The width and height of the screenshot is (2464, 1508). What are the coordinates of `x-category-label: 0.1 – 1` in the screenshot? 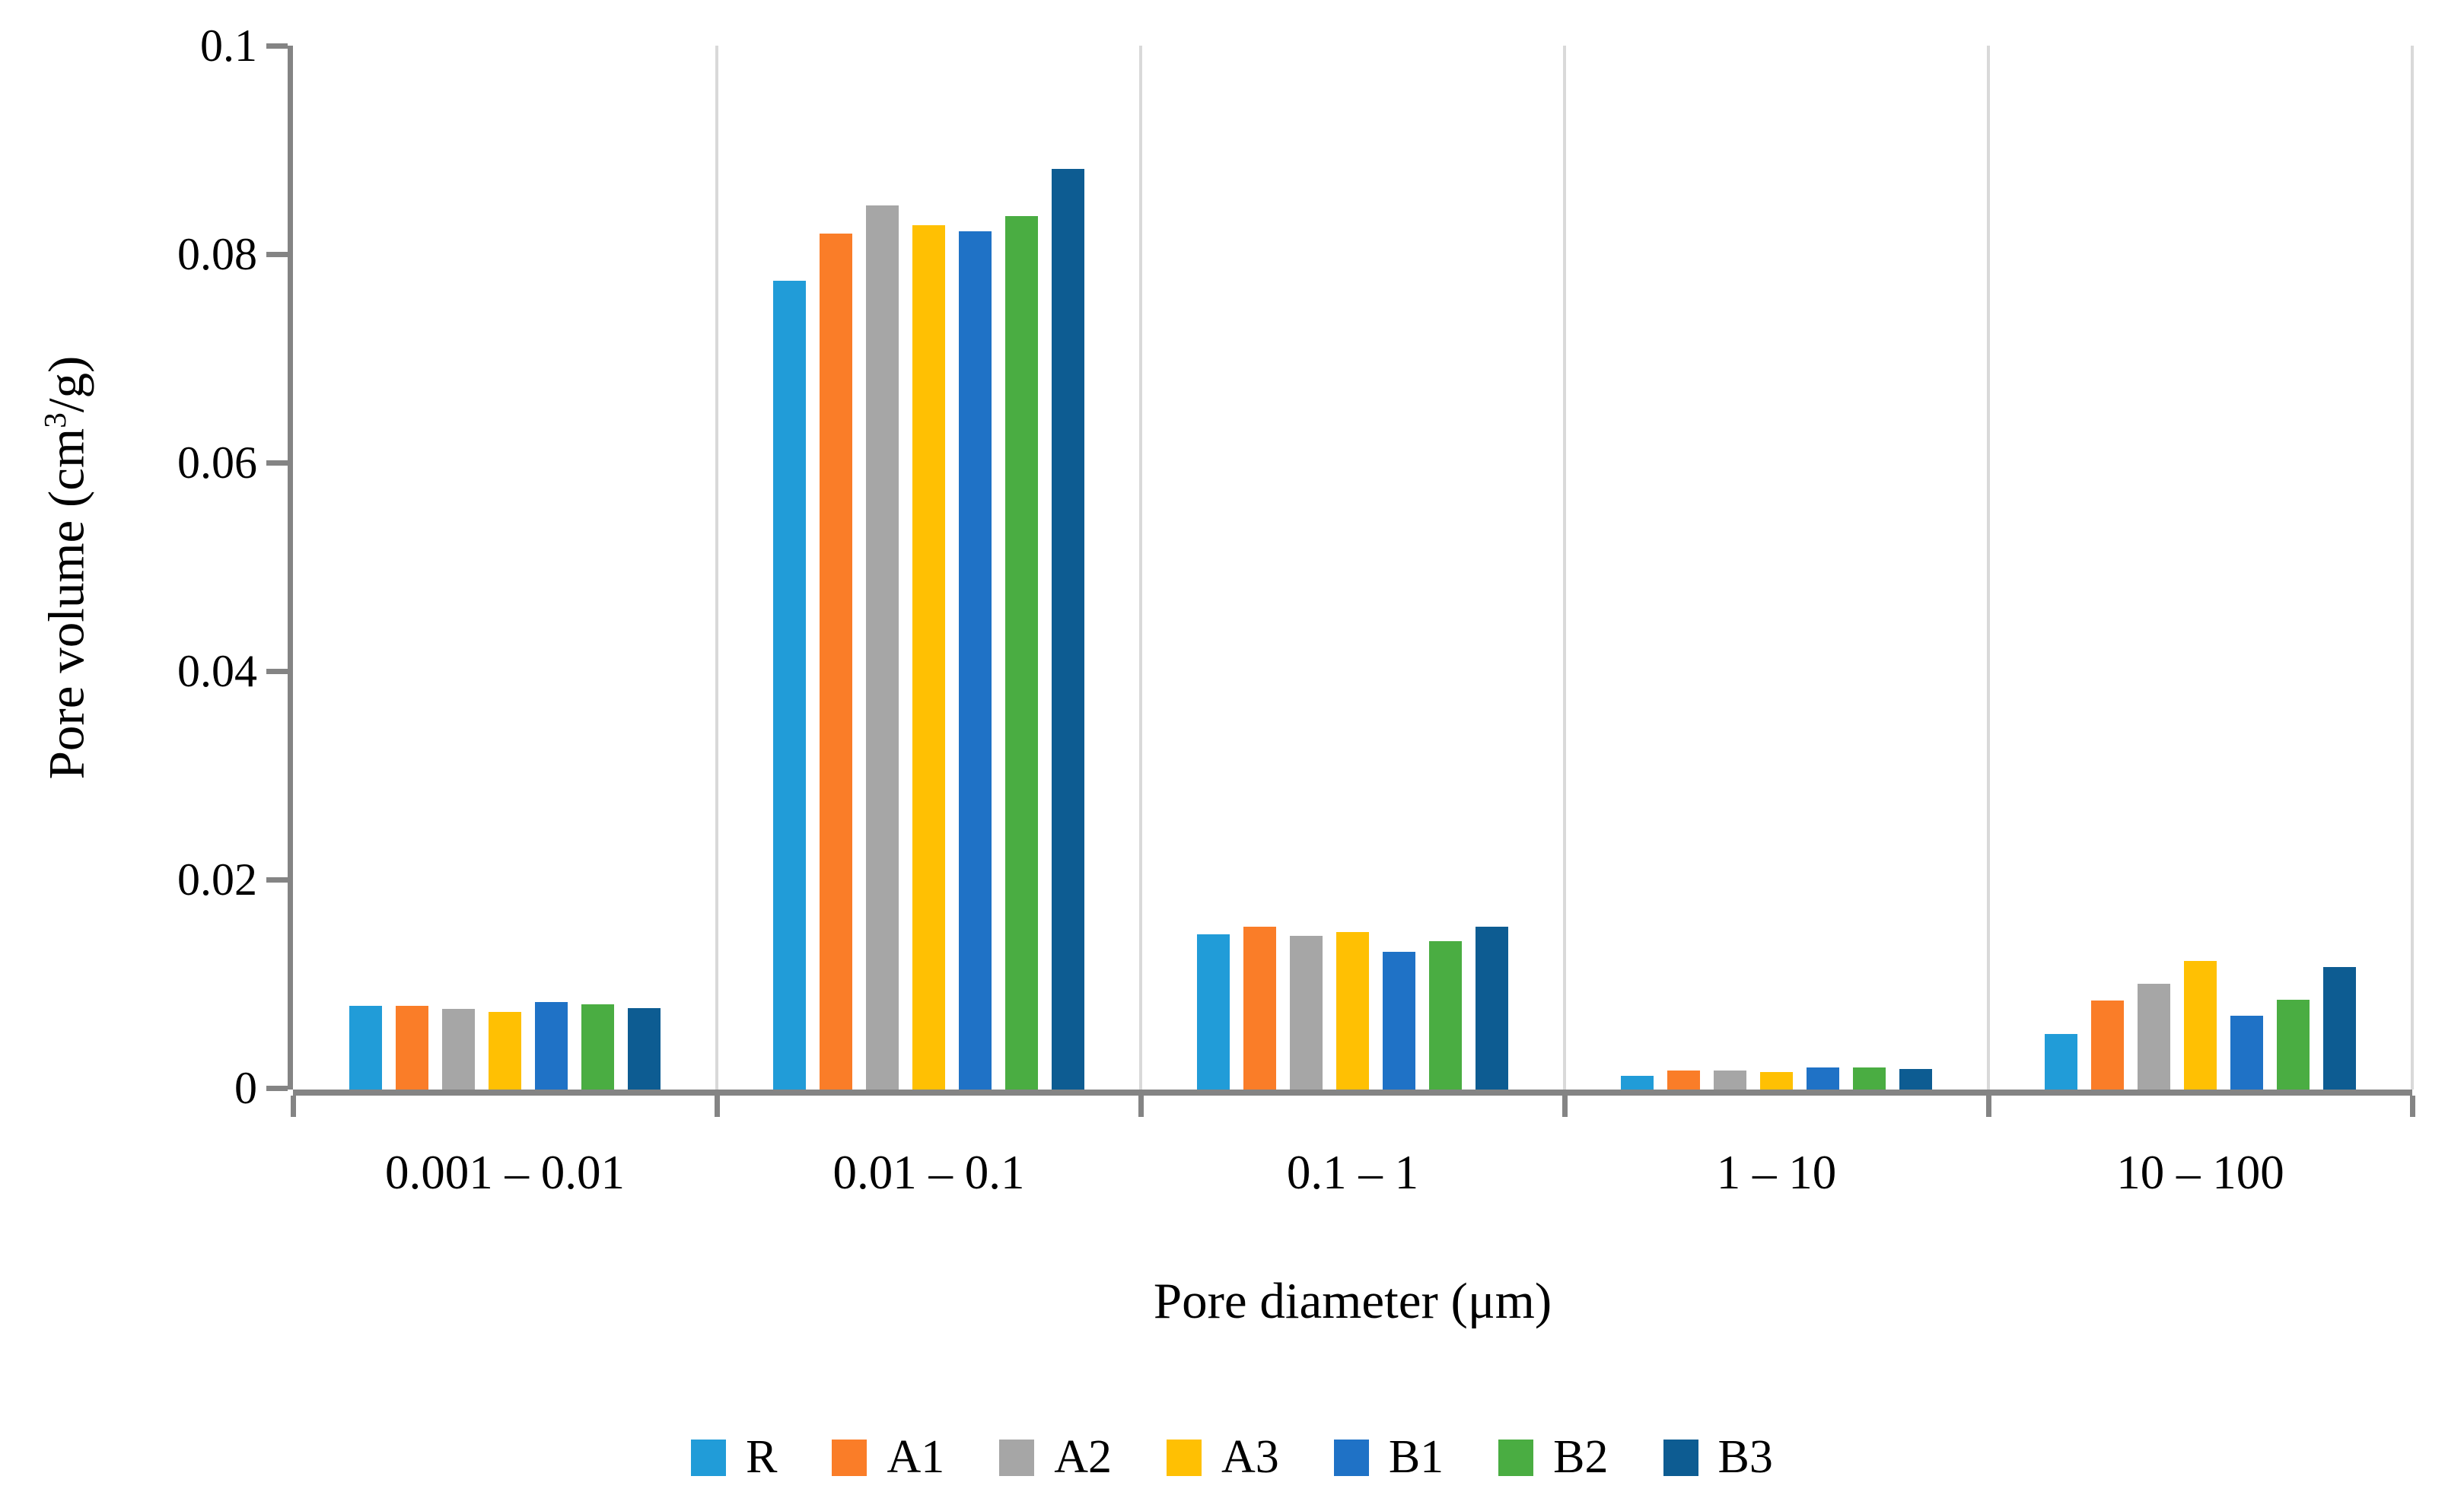 It's located at (1352, 1172).